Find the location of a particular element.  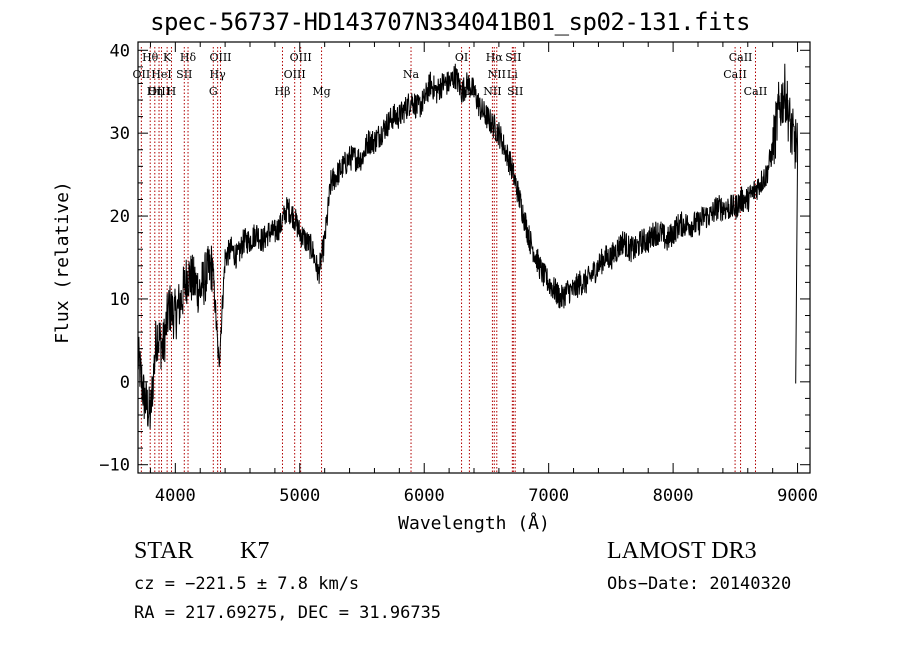

line-label-h: H is located at coordinates (172, 91).